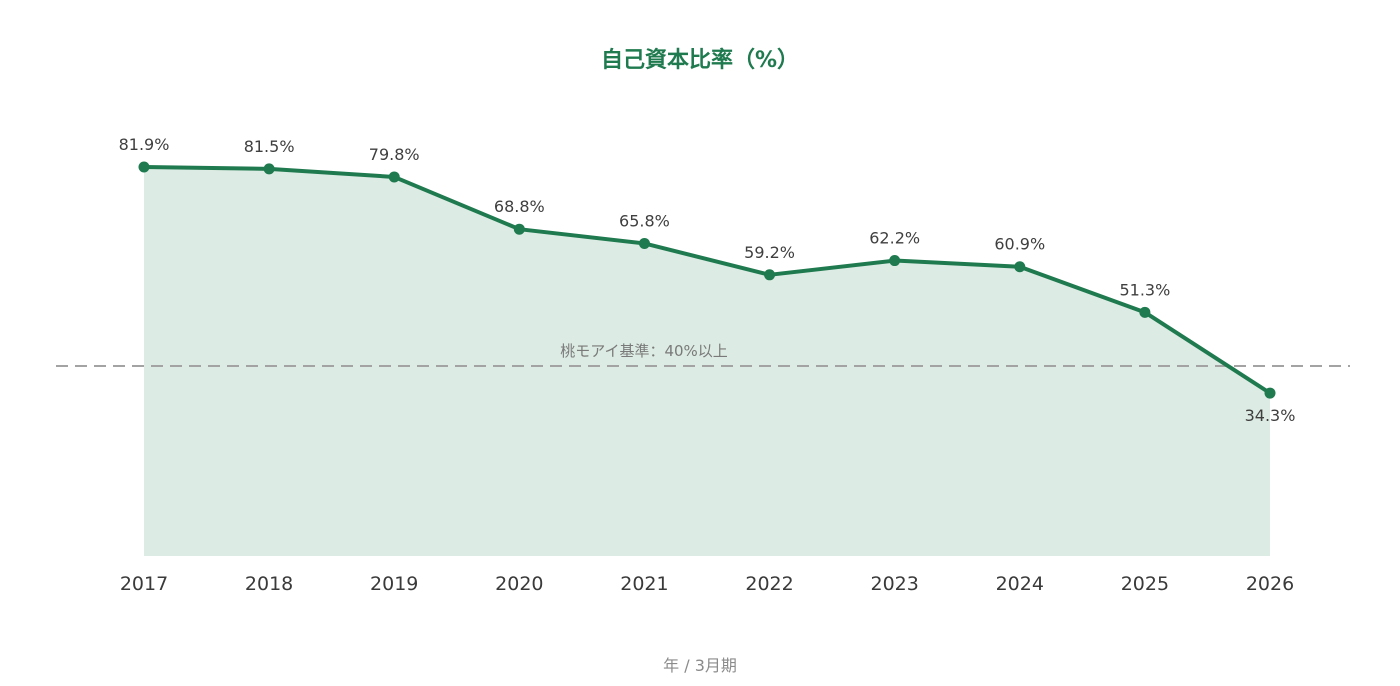 Image resolution: width=1400 pixels, height=686 pixels. I want to click on x-tick-2026: 2026, so click(1270, 584).